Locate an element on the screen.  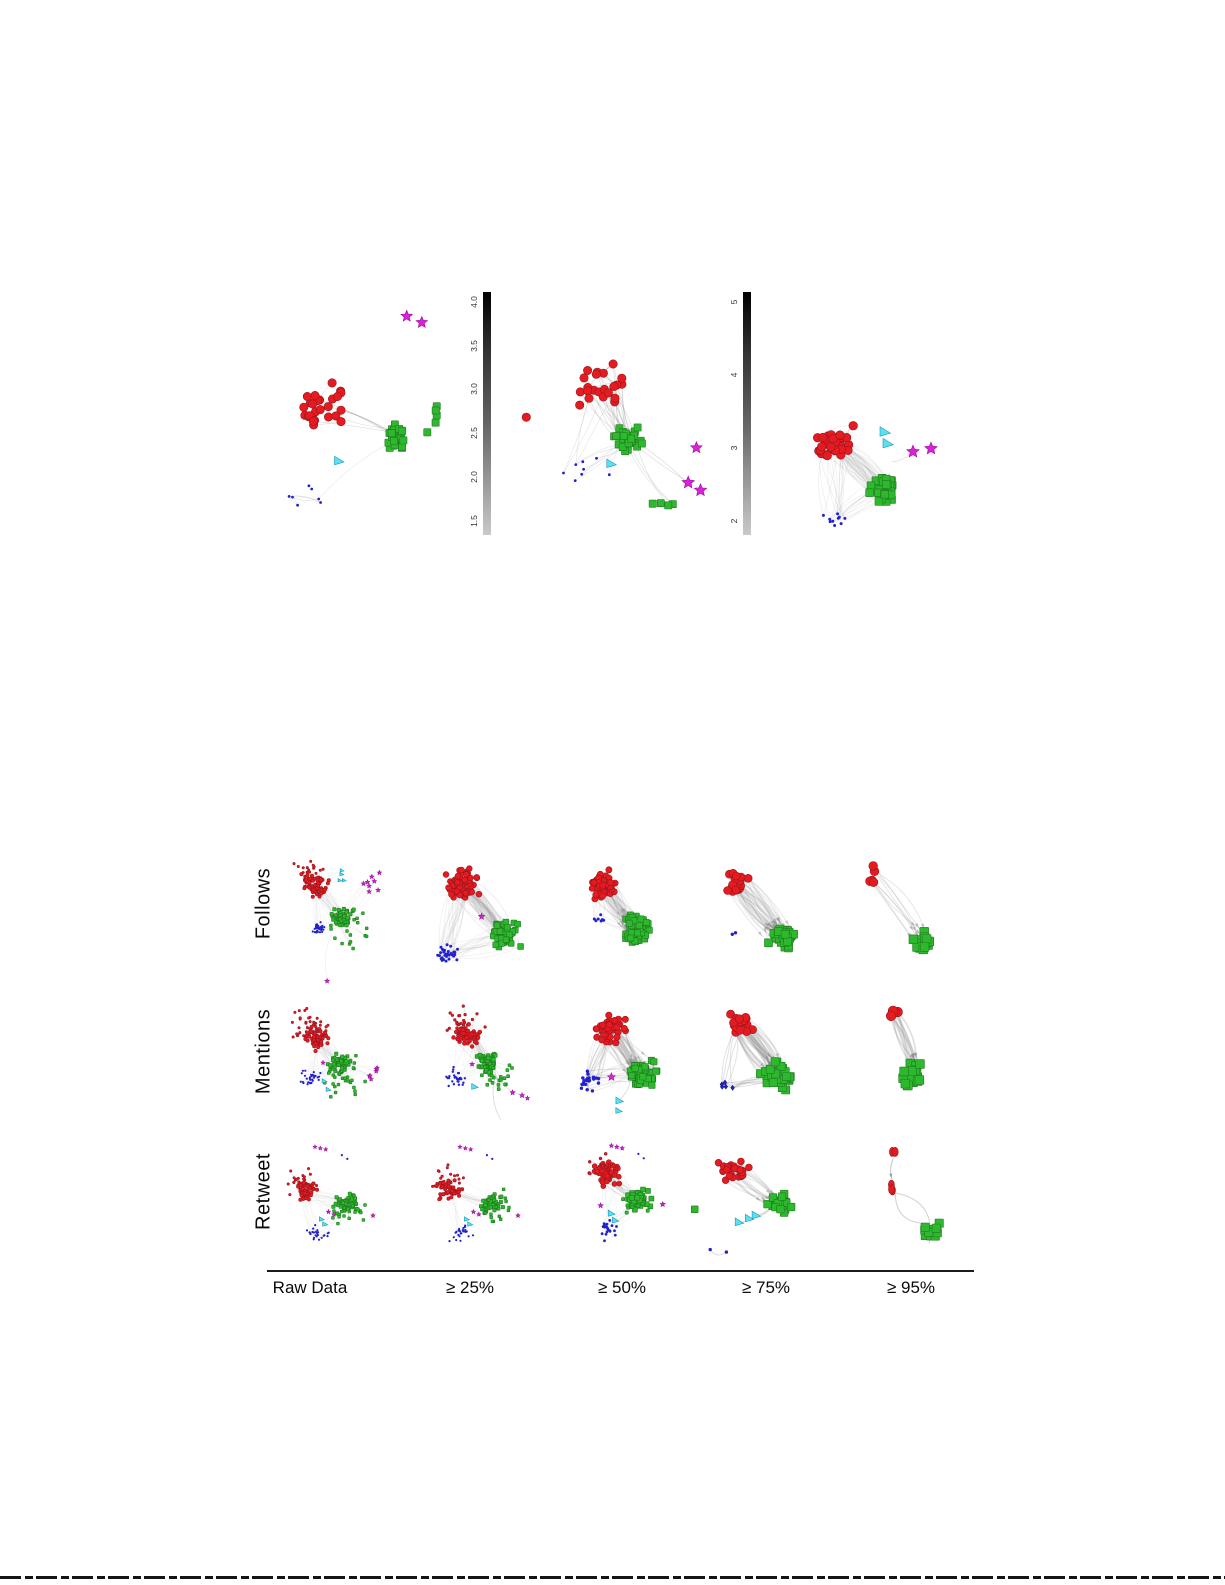
colorbar-right: 5 4 3 2 is located at coordinates (738, 413).